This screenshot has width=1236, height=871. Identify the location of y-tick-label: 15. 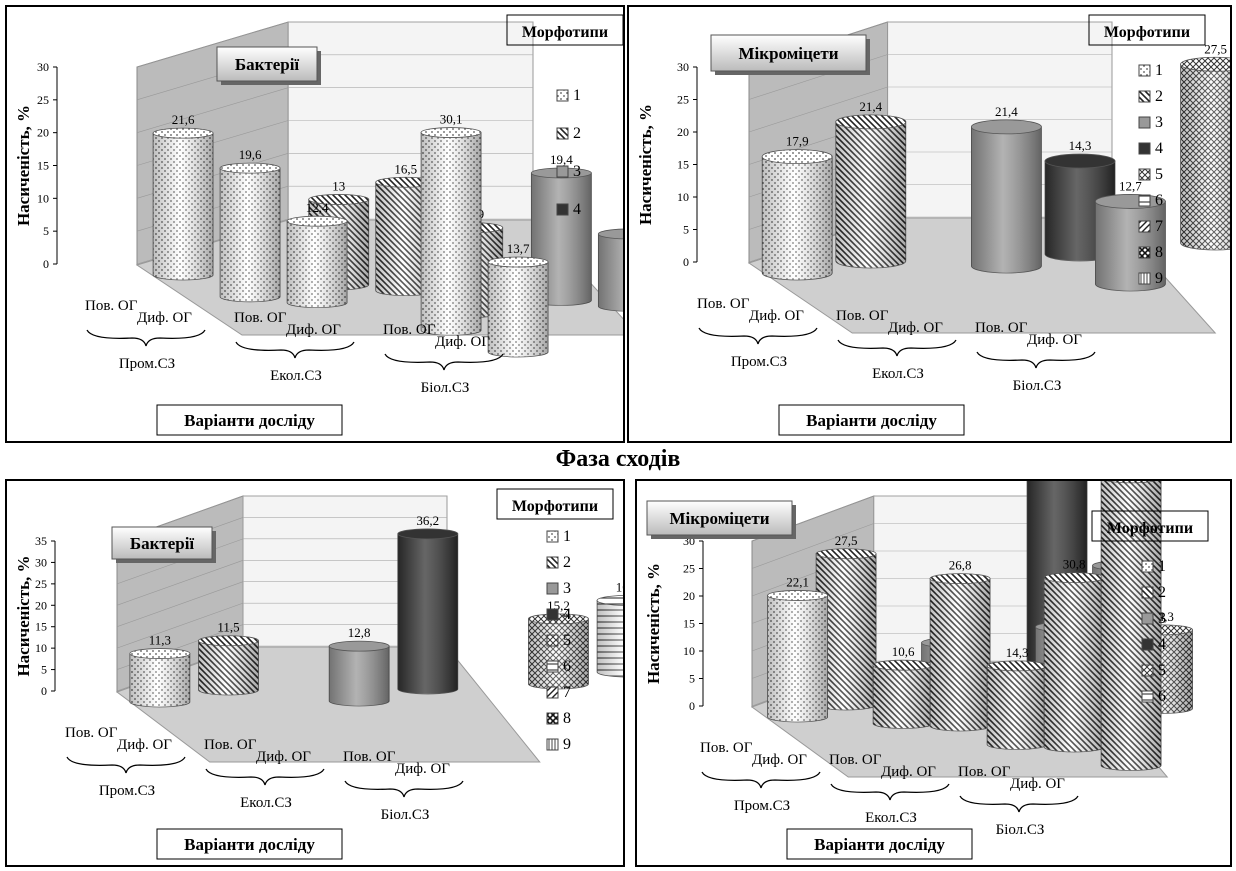
(41, 627).